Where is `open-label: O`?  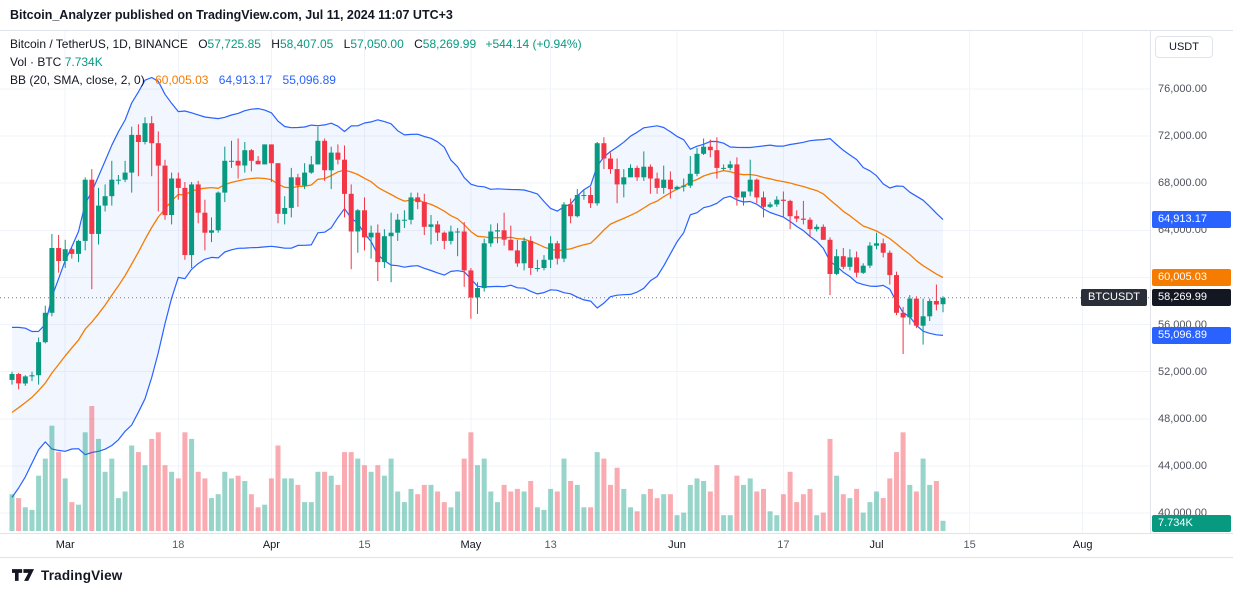 open-label: O is located at coordinates (203, 44).